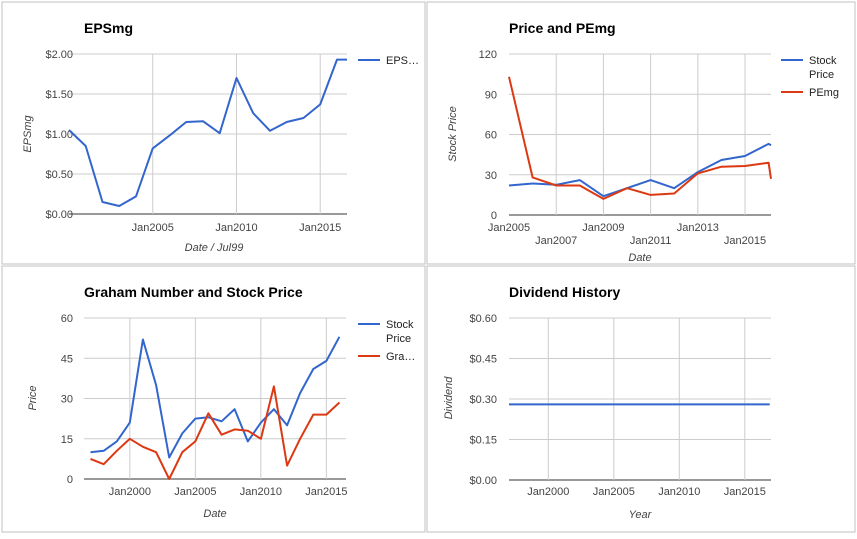  Describe the element at coordinates (483, 400) in the screenshot. I see `y-tick-label: $0.30` at that location.